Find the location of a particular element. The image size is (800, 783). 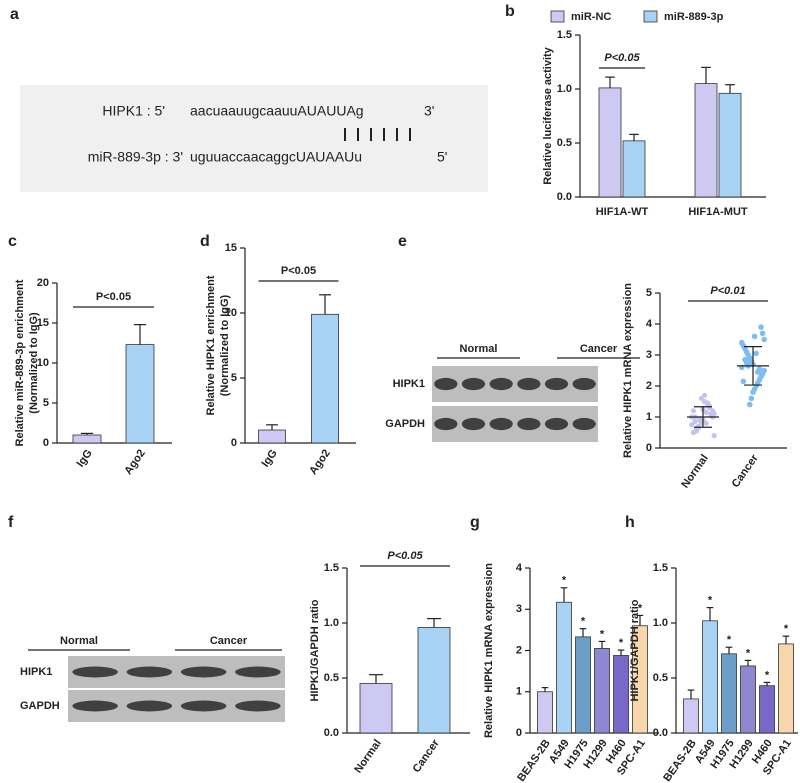

y-tick-label: 15 is located at coordinates (231, 248).